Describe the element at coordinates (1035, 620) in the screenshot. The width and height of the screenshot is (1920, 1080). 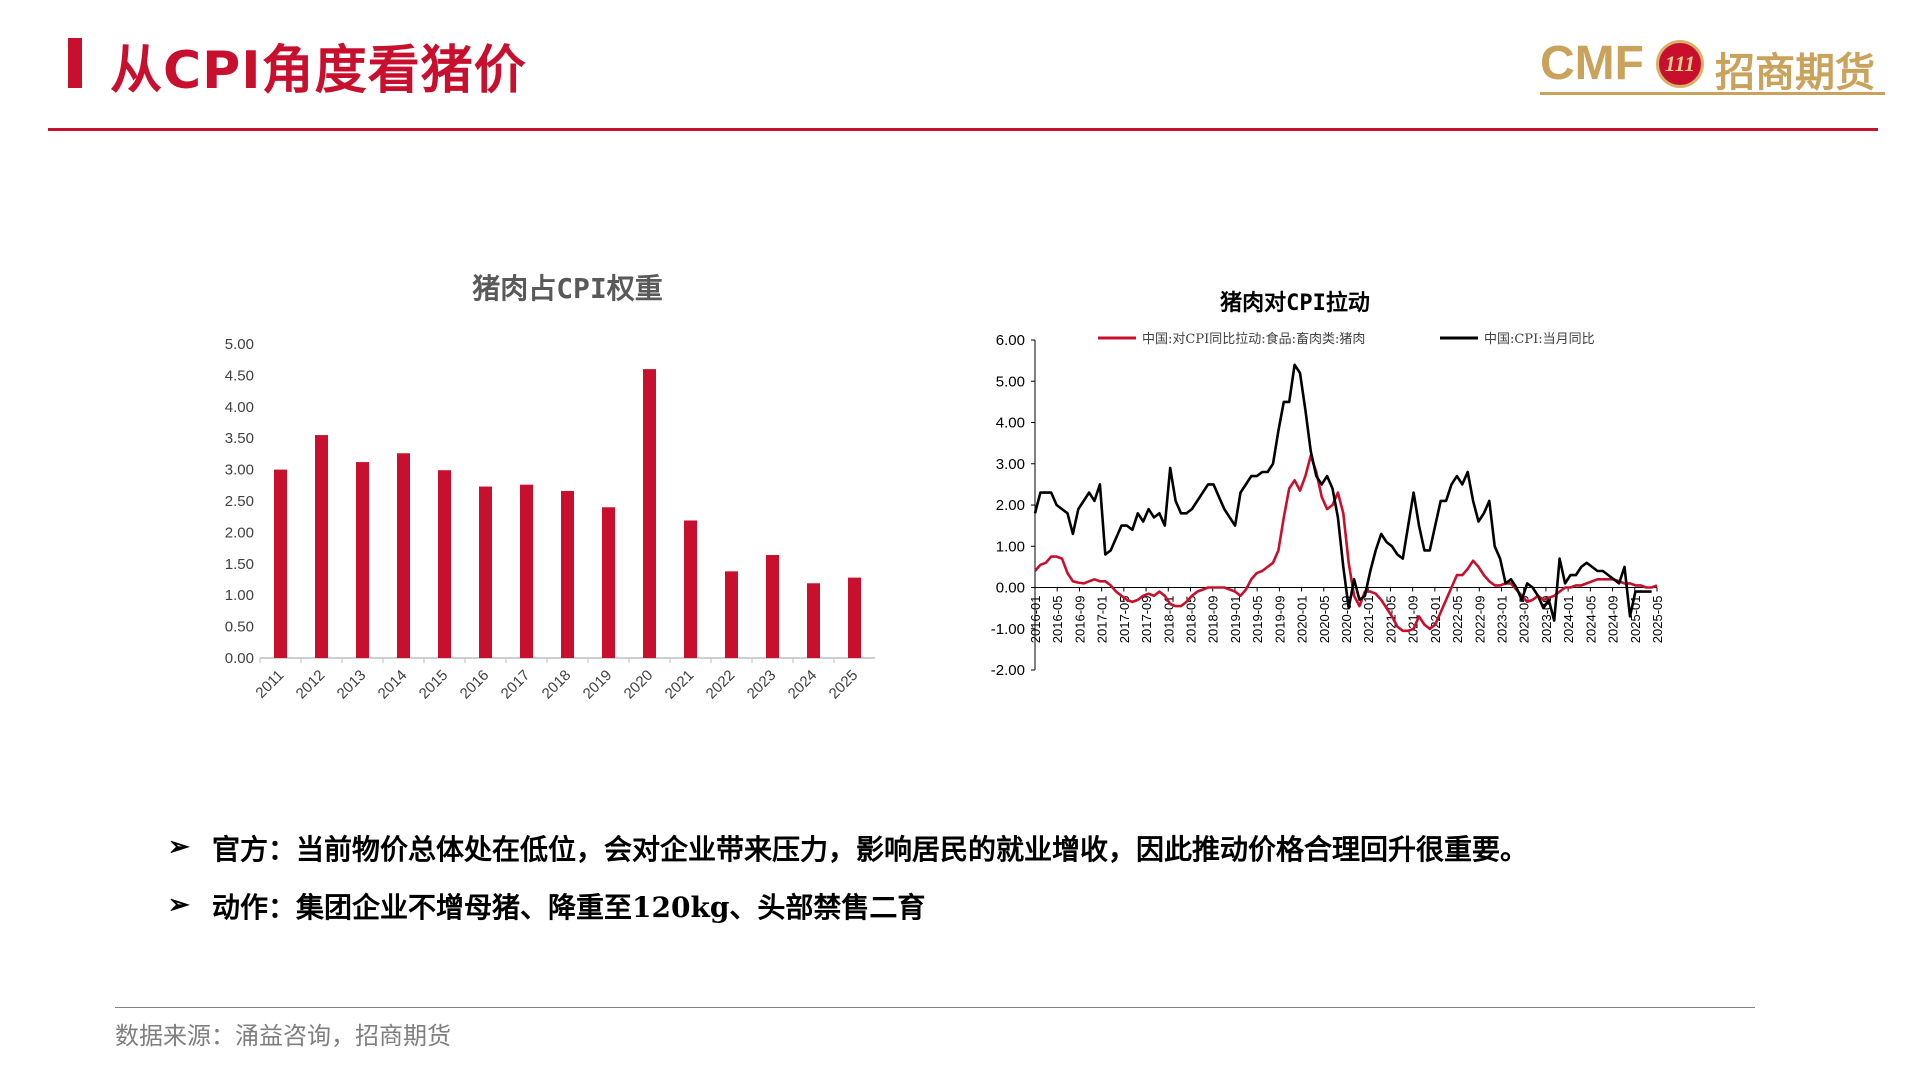
I see `x-tick-label: 2016-01` at that location.